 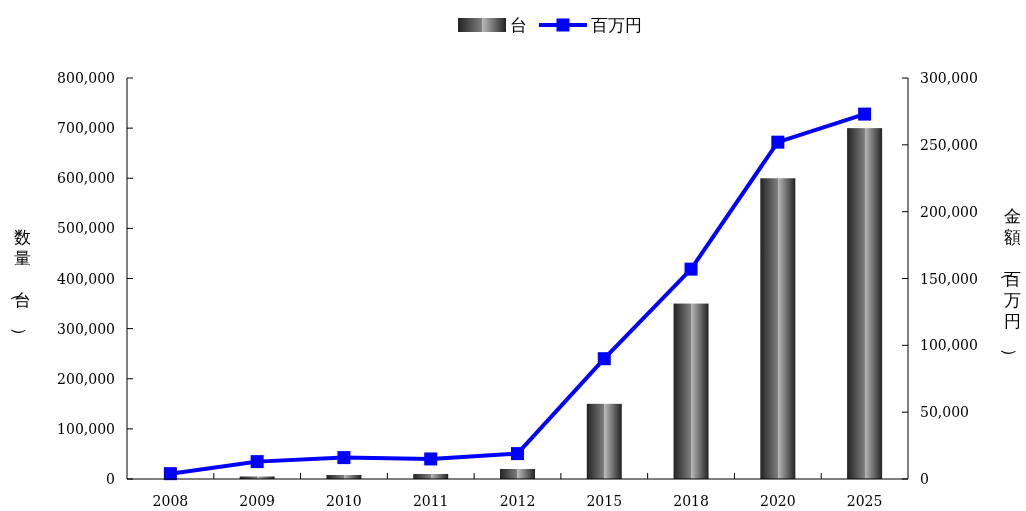 I want to click on y-tick-label: 0, so click(x=110, y=479).